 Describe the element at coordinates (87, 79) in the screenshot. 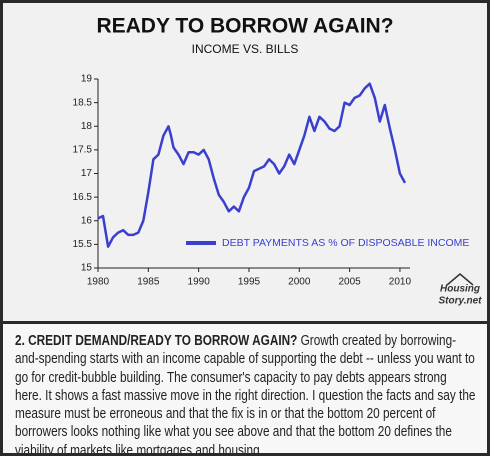

I see `y-tick-label: 19` at that location.